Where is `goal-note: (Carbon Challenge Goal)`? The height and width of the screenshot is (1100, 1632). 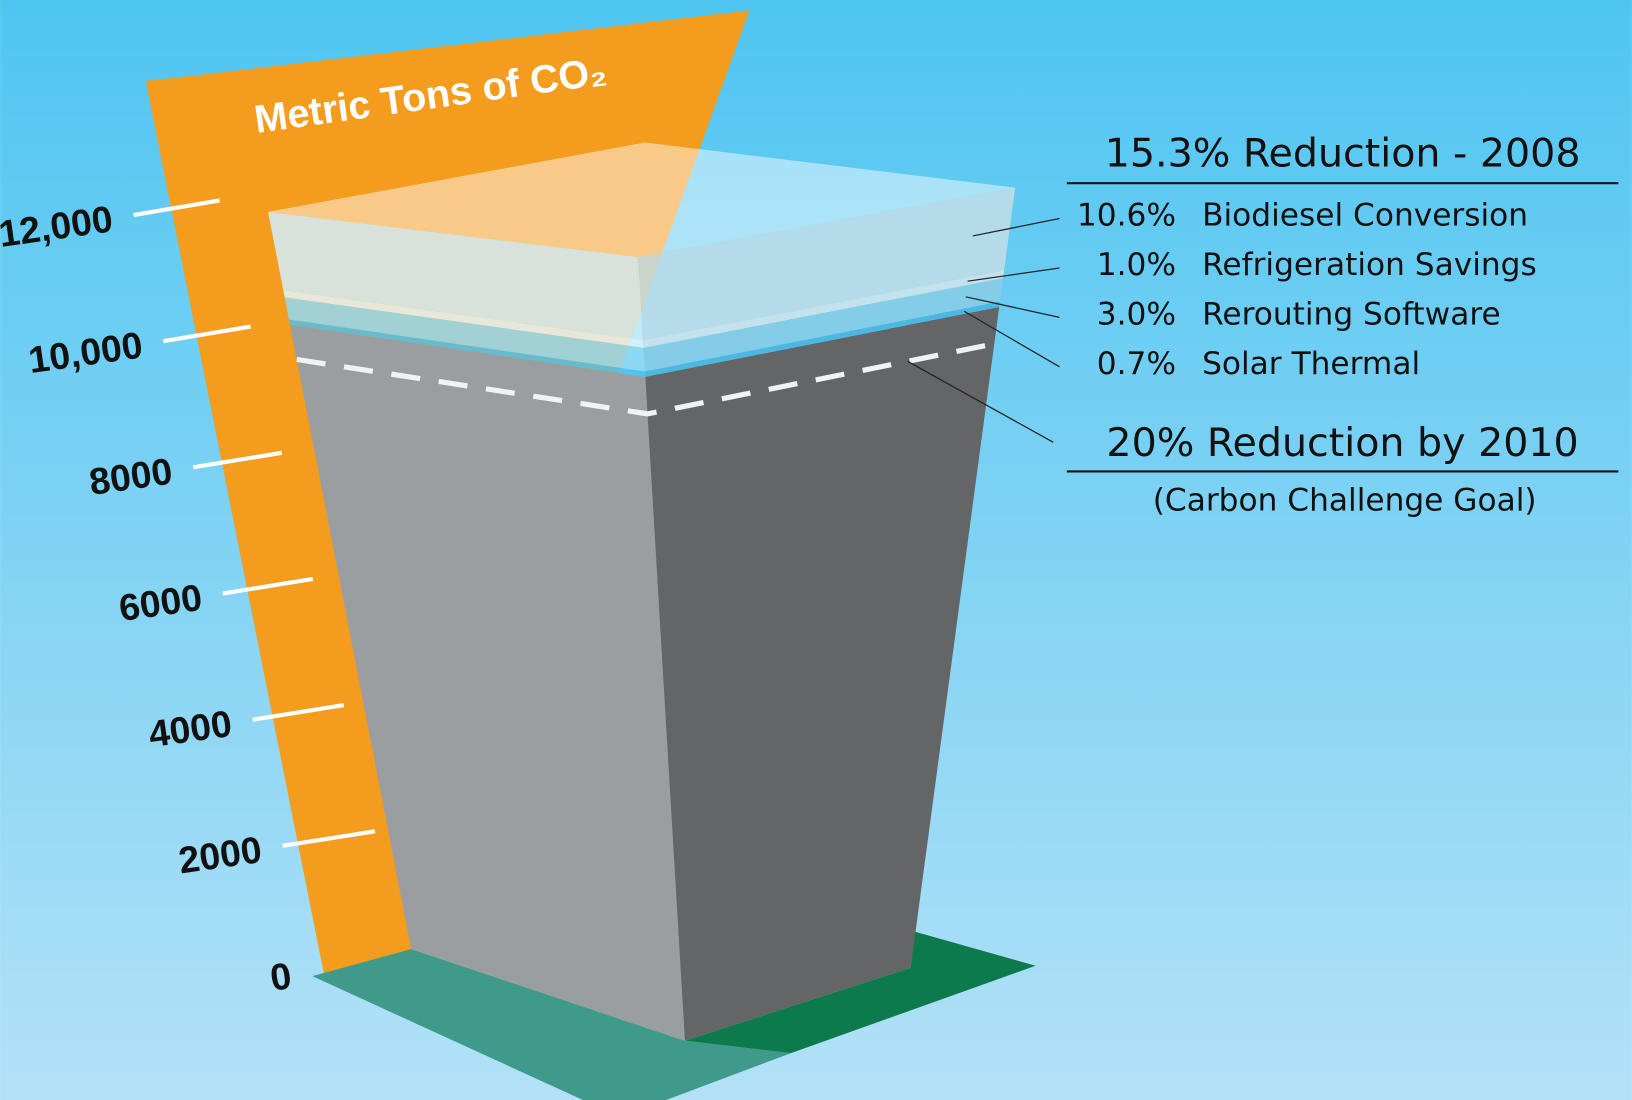 goal-note: (Carbon Challenge Goal) is located at coordinates (1345, 501).